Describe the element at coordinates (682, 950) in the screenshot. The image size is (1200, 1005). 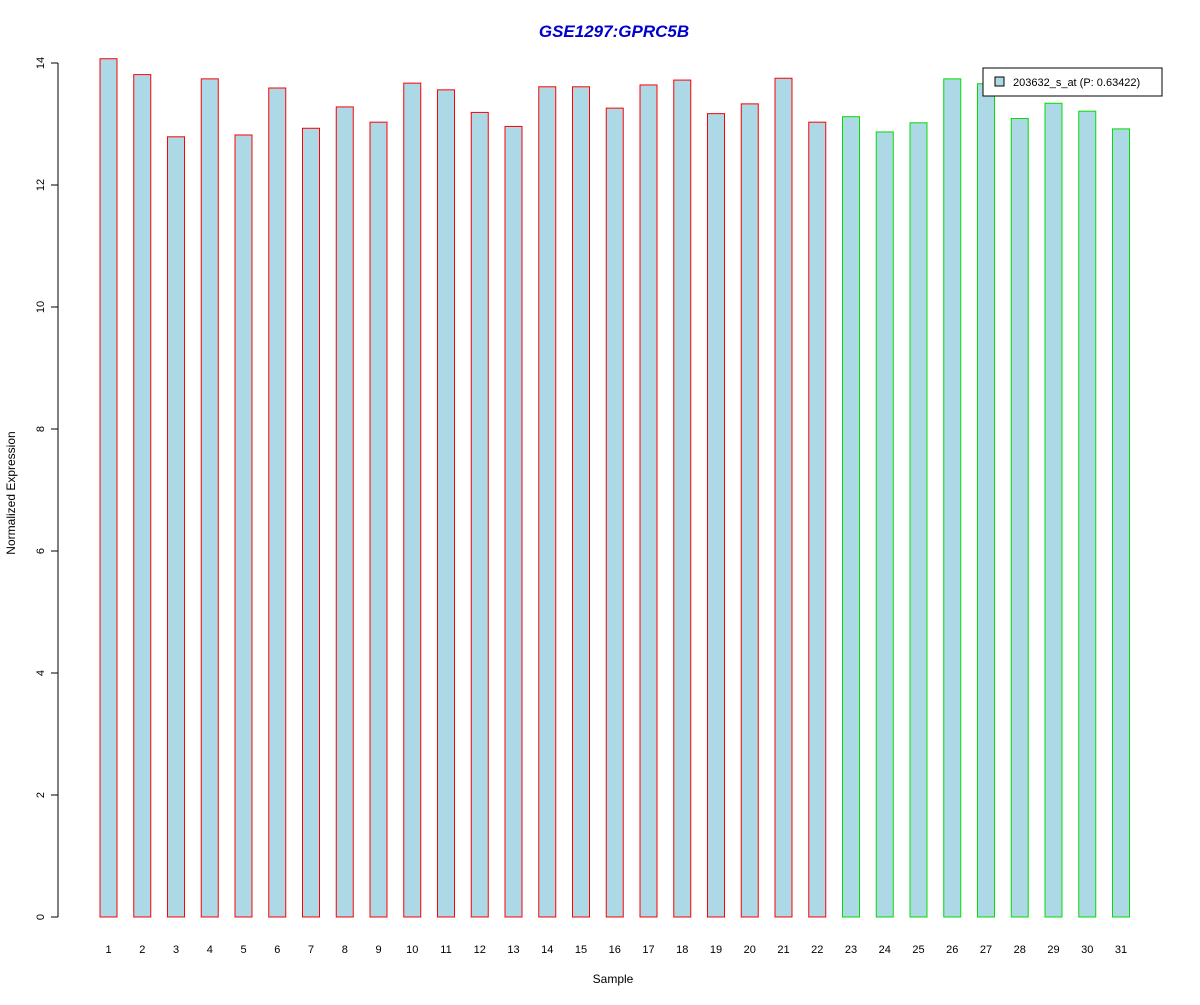
I see `x-tick-label-18: 18` at that location.